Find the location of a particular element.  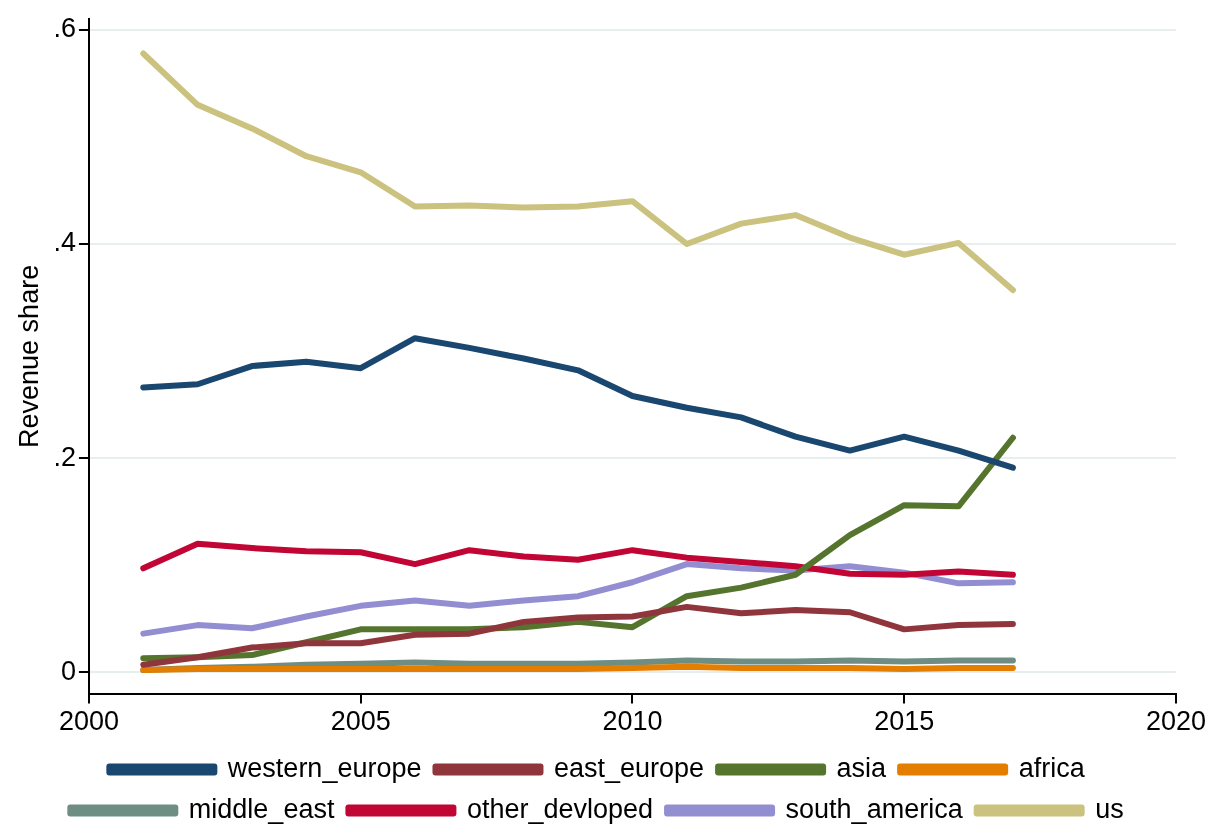

legend-label: south_america is located at coordinates (874, 808).